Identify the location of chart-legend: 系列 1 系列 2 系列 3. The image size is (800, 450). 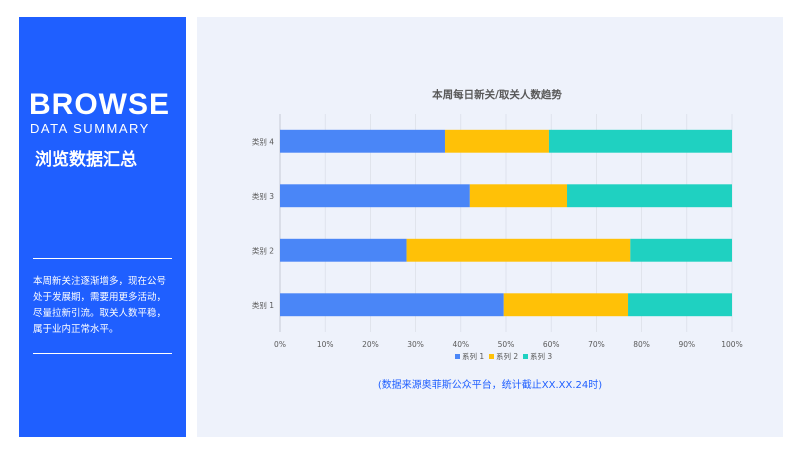
(503, 356).